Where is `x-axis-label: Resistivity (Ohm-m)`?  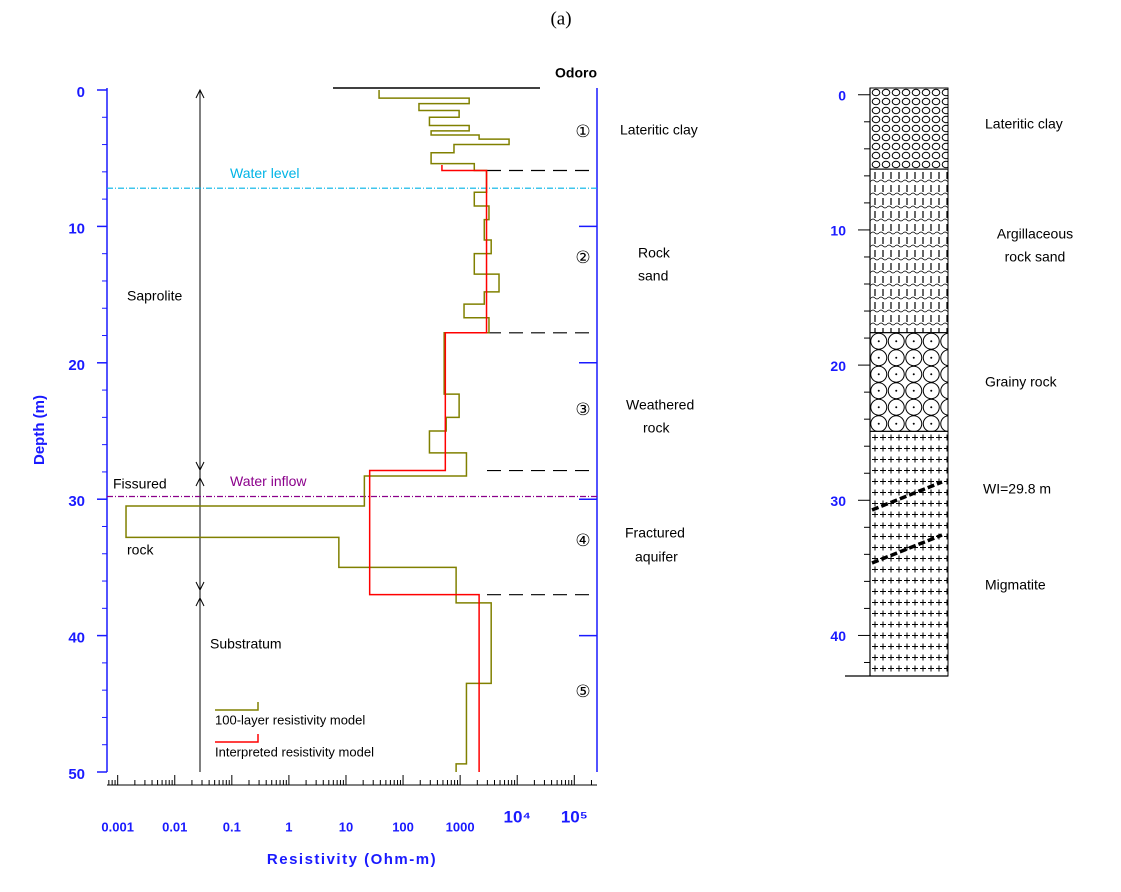
x-axis-label: Resistivity (Ohm-m) is located at coordinates (352, 859).